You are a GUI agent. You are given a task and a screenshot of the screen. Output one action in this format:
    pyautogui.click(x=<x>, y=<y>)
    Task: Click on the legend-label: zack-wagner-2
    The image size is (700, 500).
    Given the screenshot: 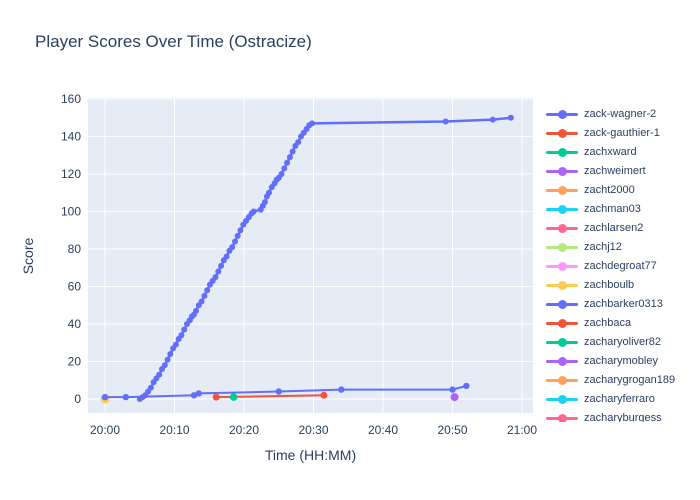 What is the action you would take?
    pyautogui.click(x=620, y=113)
    